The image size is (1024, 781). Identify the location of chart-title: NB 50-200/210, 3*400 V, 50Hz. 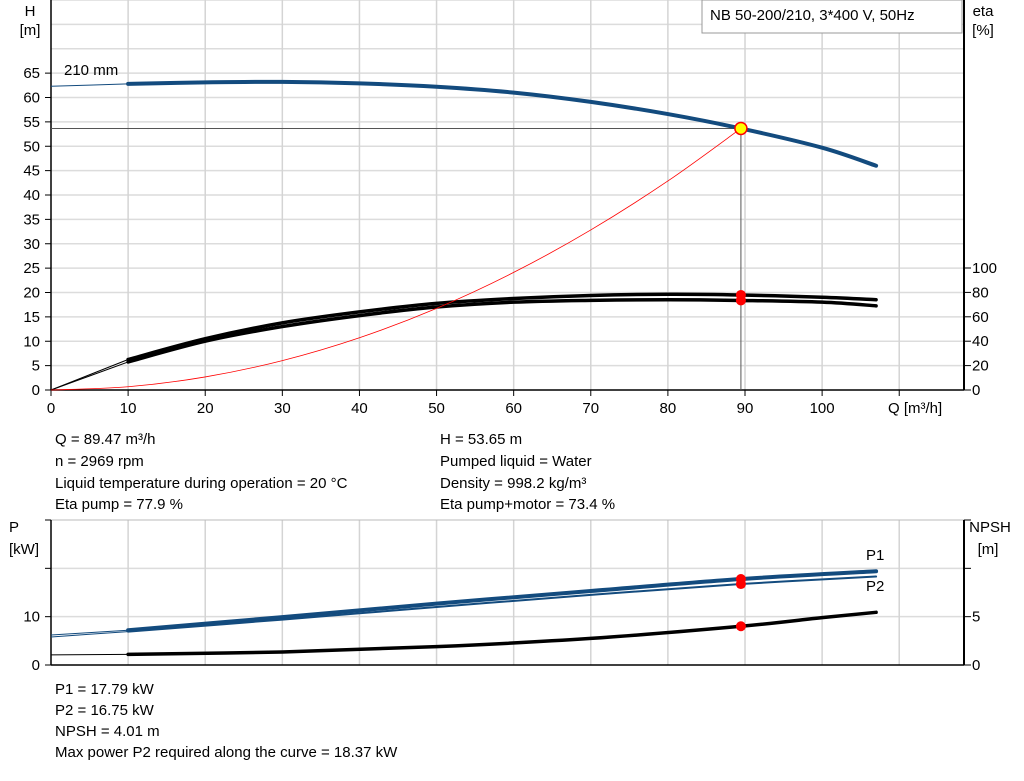
(812, 15).